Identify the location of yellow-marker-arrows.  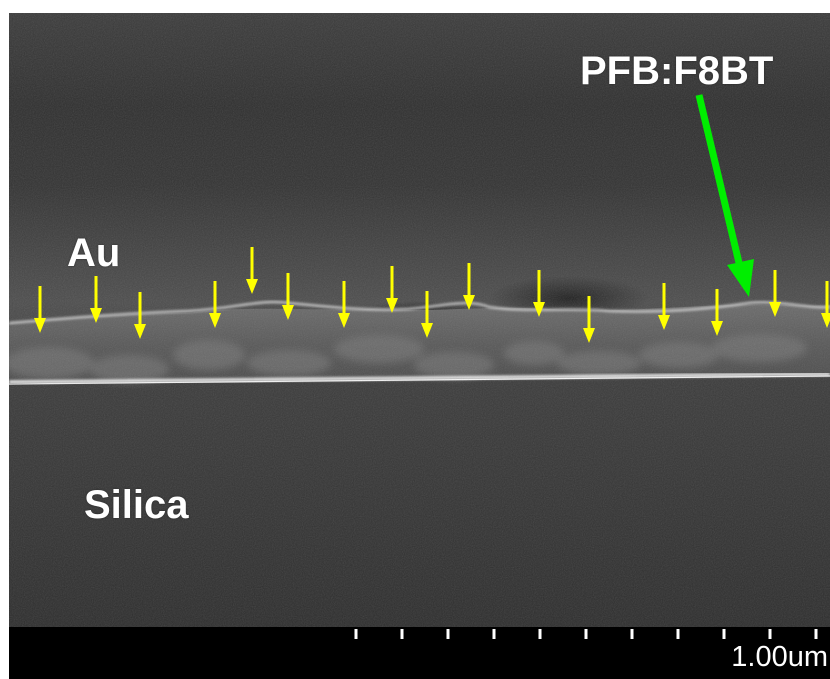
(432, 295).